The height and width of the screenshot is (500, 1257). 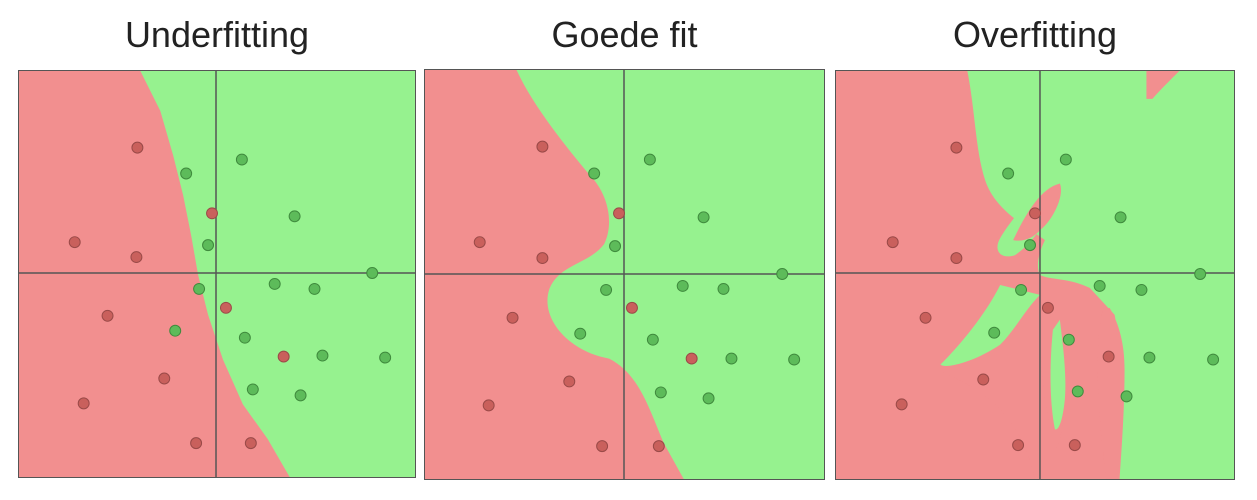 What do you see at coordinates (624, 34) in the screenshot?
I see `title-goede-fit: Goede fit` at bounding box center [624, 34].